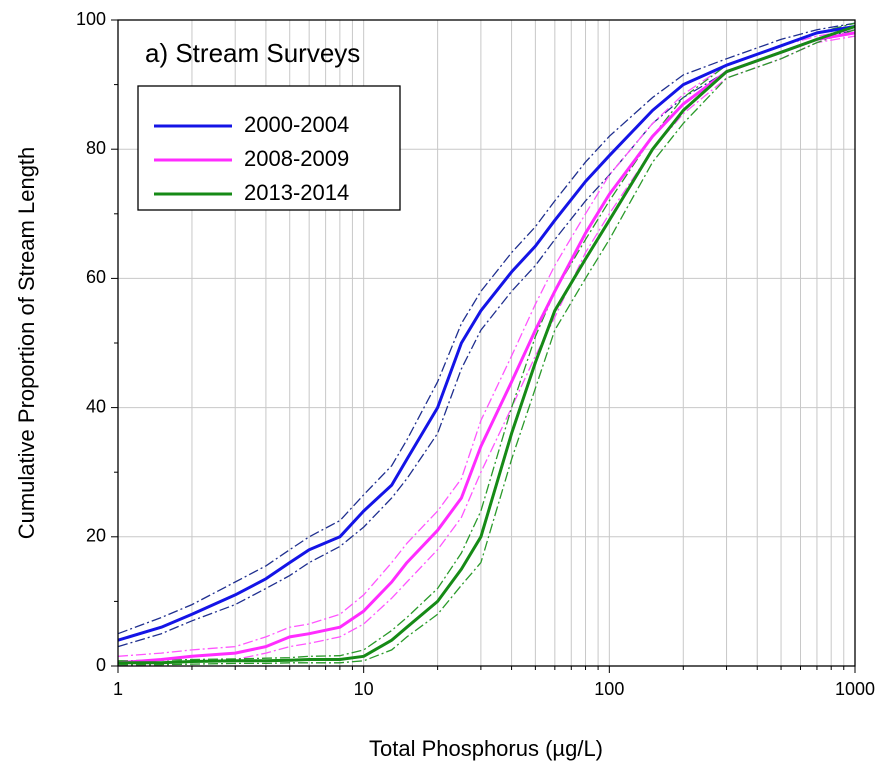 The image size is (889, 776). I want to click on legend-label: 2000-2004, so click(296, 124).